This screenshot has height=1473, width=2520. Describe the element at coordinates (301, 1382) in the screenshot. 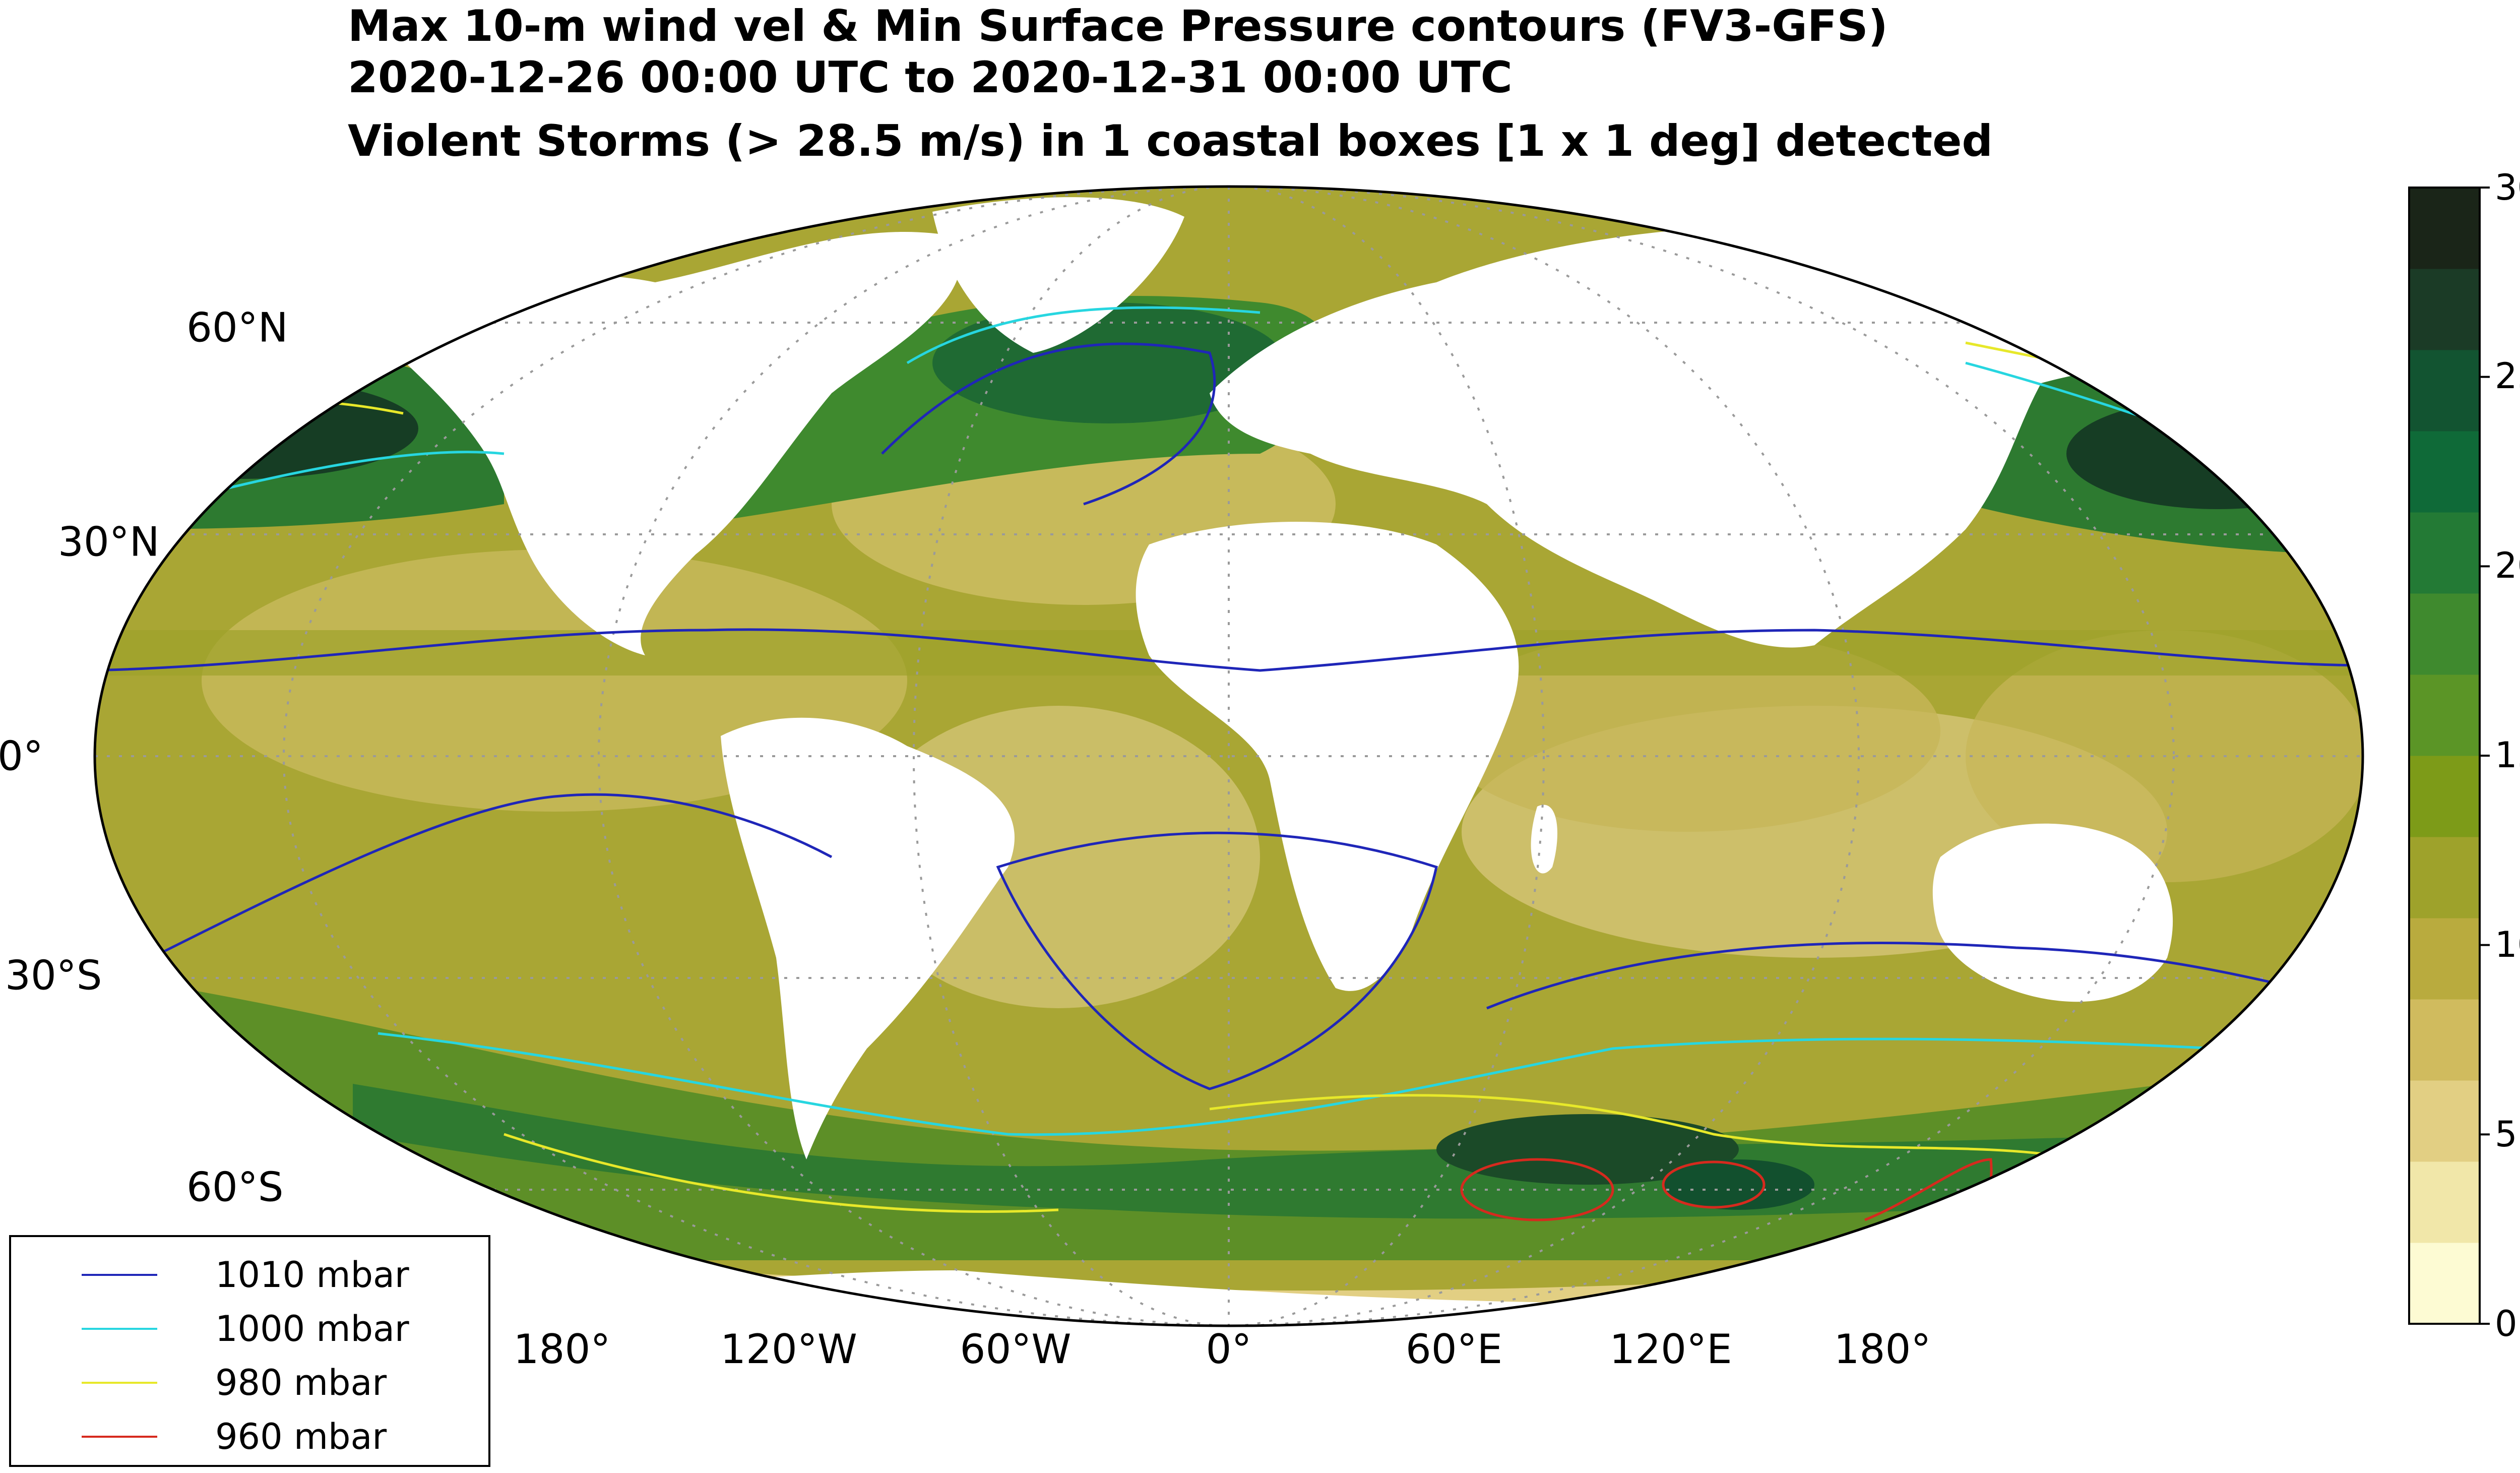

I see `legend-label: 980 mbar` at that location.